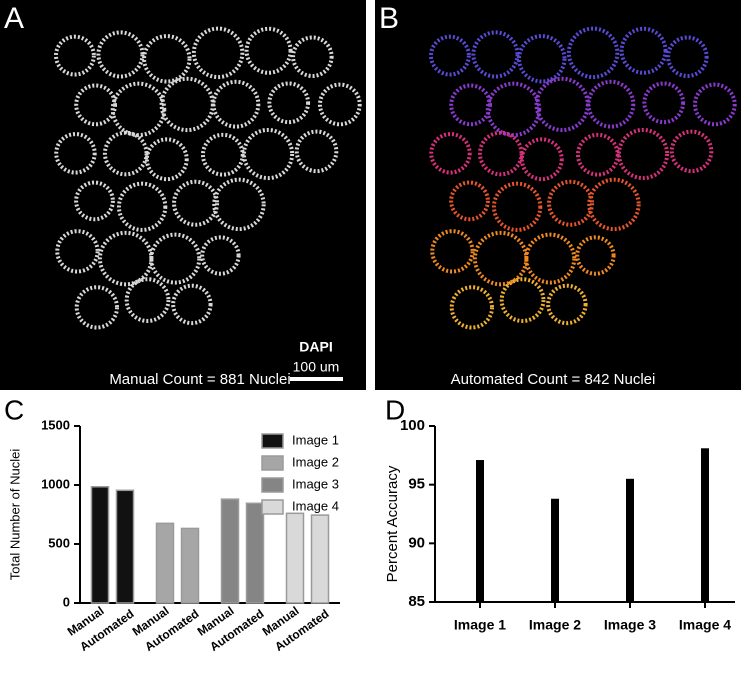  What do you see at coordinates (14, 409) in the screenshot?
I see `panel-label: C` at bounding box center [14, 409].